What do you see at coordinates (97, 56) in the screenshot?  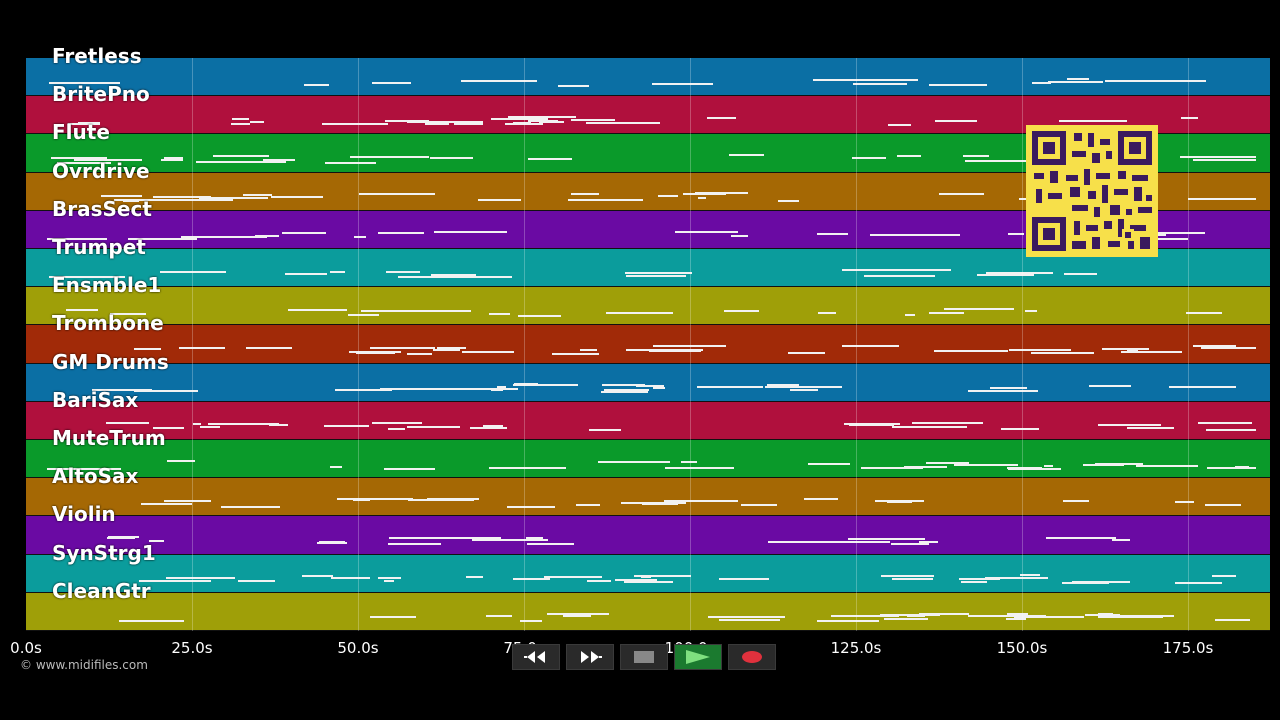 I see `track-name: Fretless` at bounding box center [97, 56].